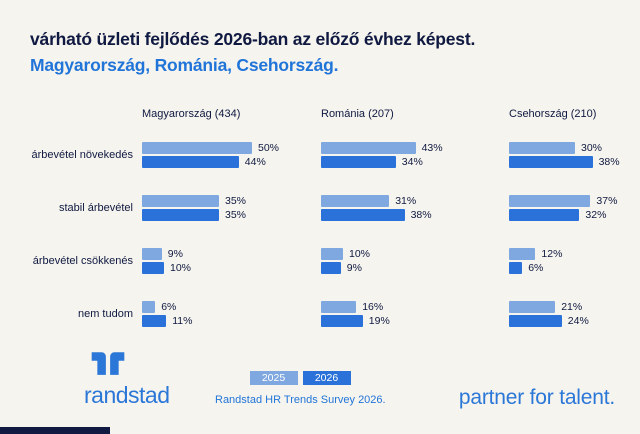  I want to click on category-label: árbevétel csökkenés, so click(82, 261).